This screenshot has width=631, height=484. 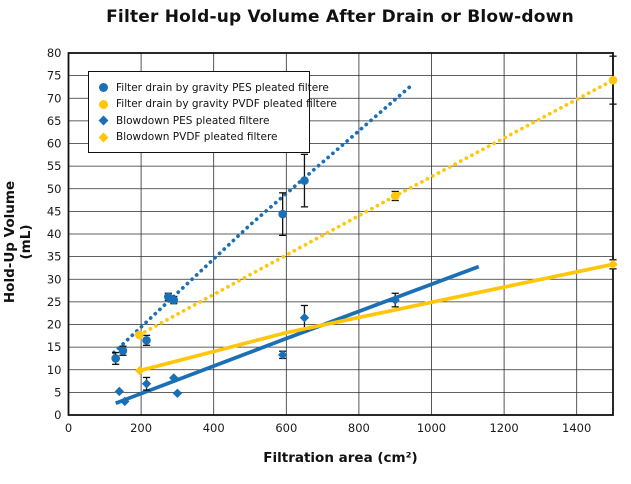 What do you see at coordinates (54, 234) in the screenshot?
I see `y-tick-label: 40` at bounding box center [54, 234].